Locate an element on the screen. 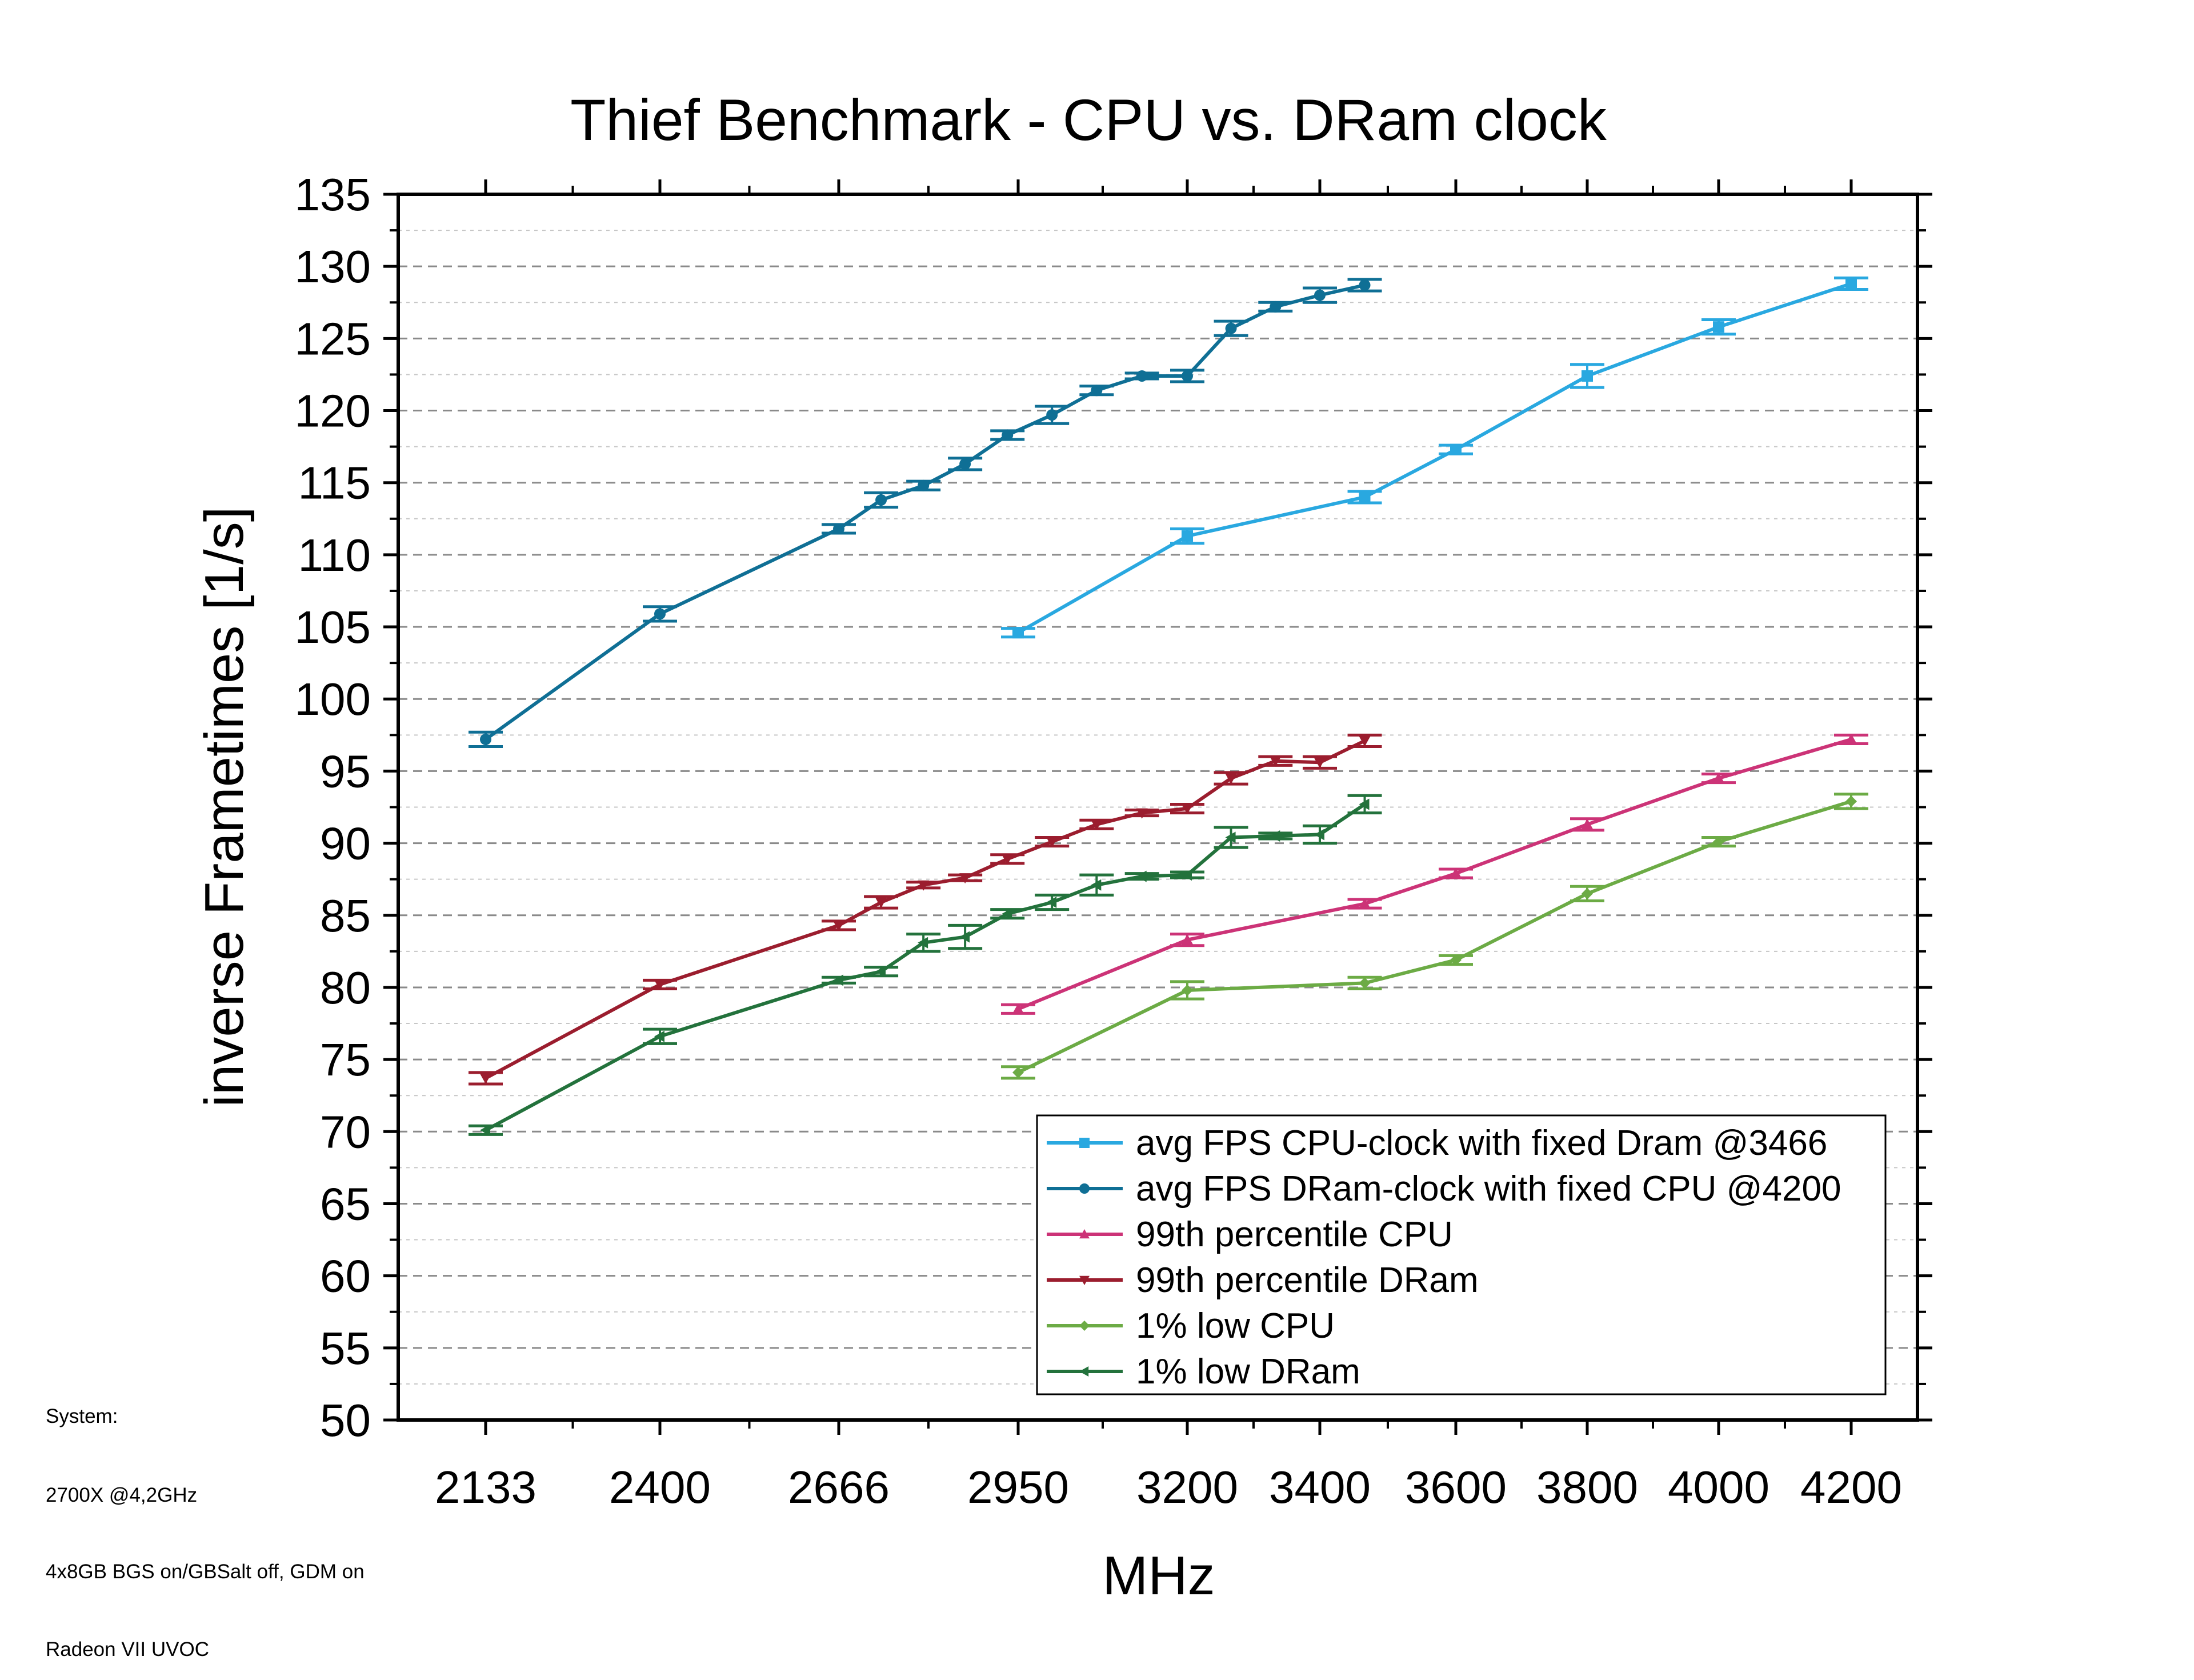  y-tick-label: 120 is located at coordinates (333, 411).